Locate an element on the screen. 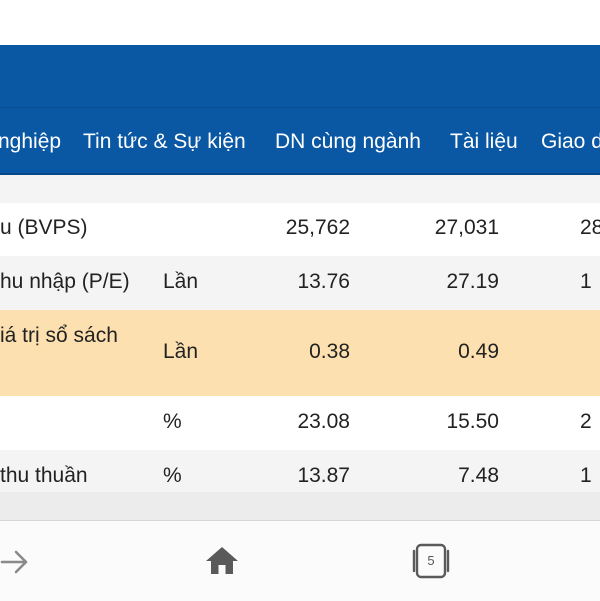 This screenshot has height=601, width=600. value-current-company: 0.38 is located at coordinates (329, 351).